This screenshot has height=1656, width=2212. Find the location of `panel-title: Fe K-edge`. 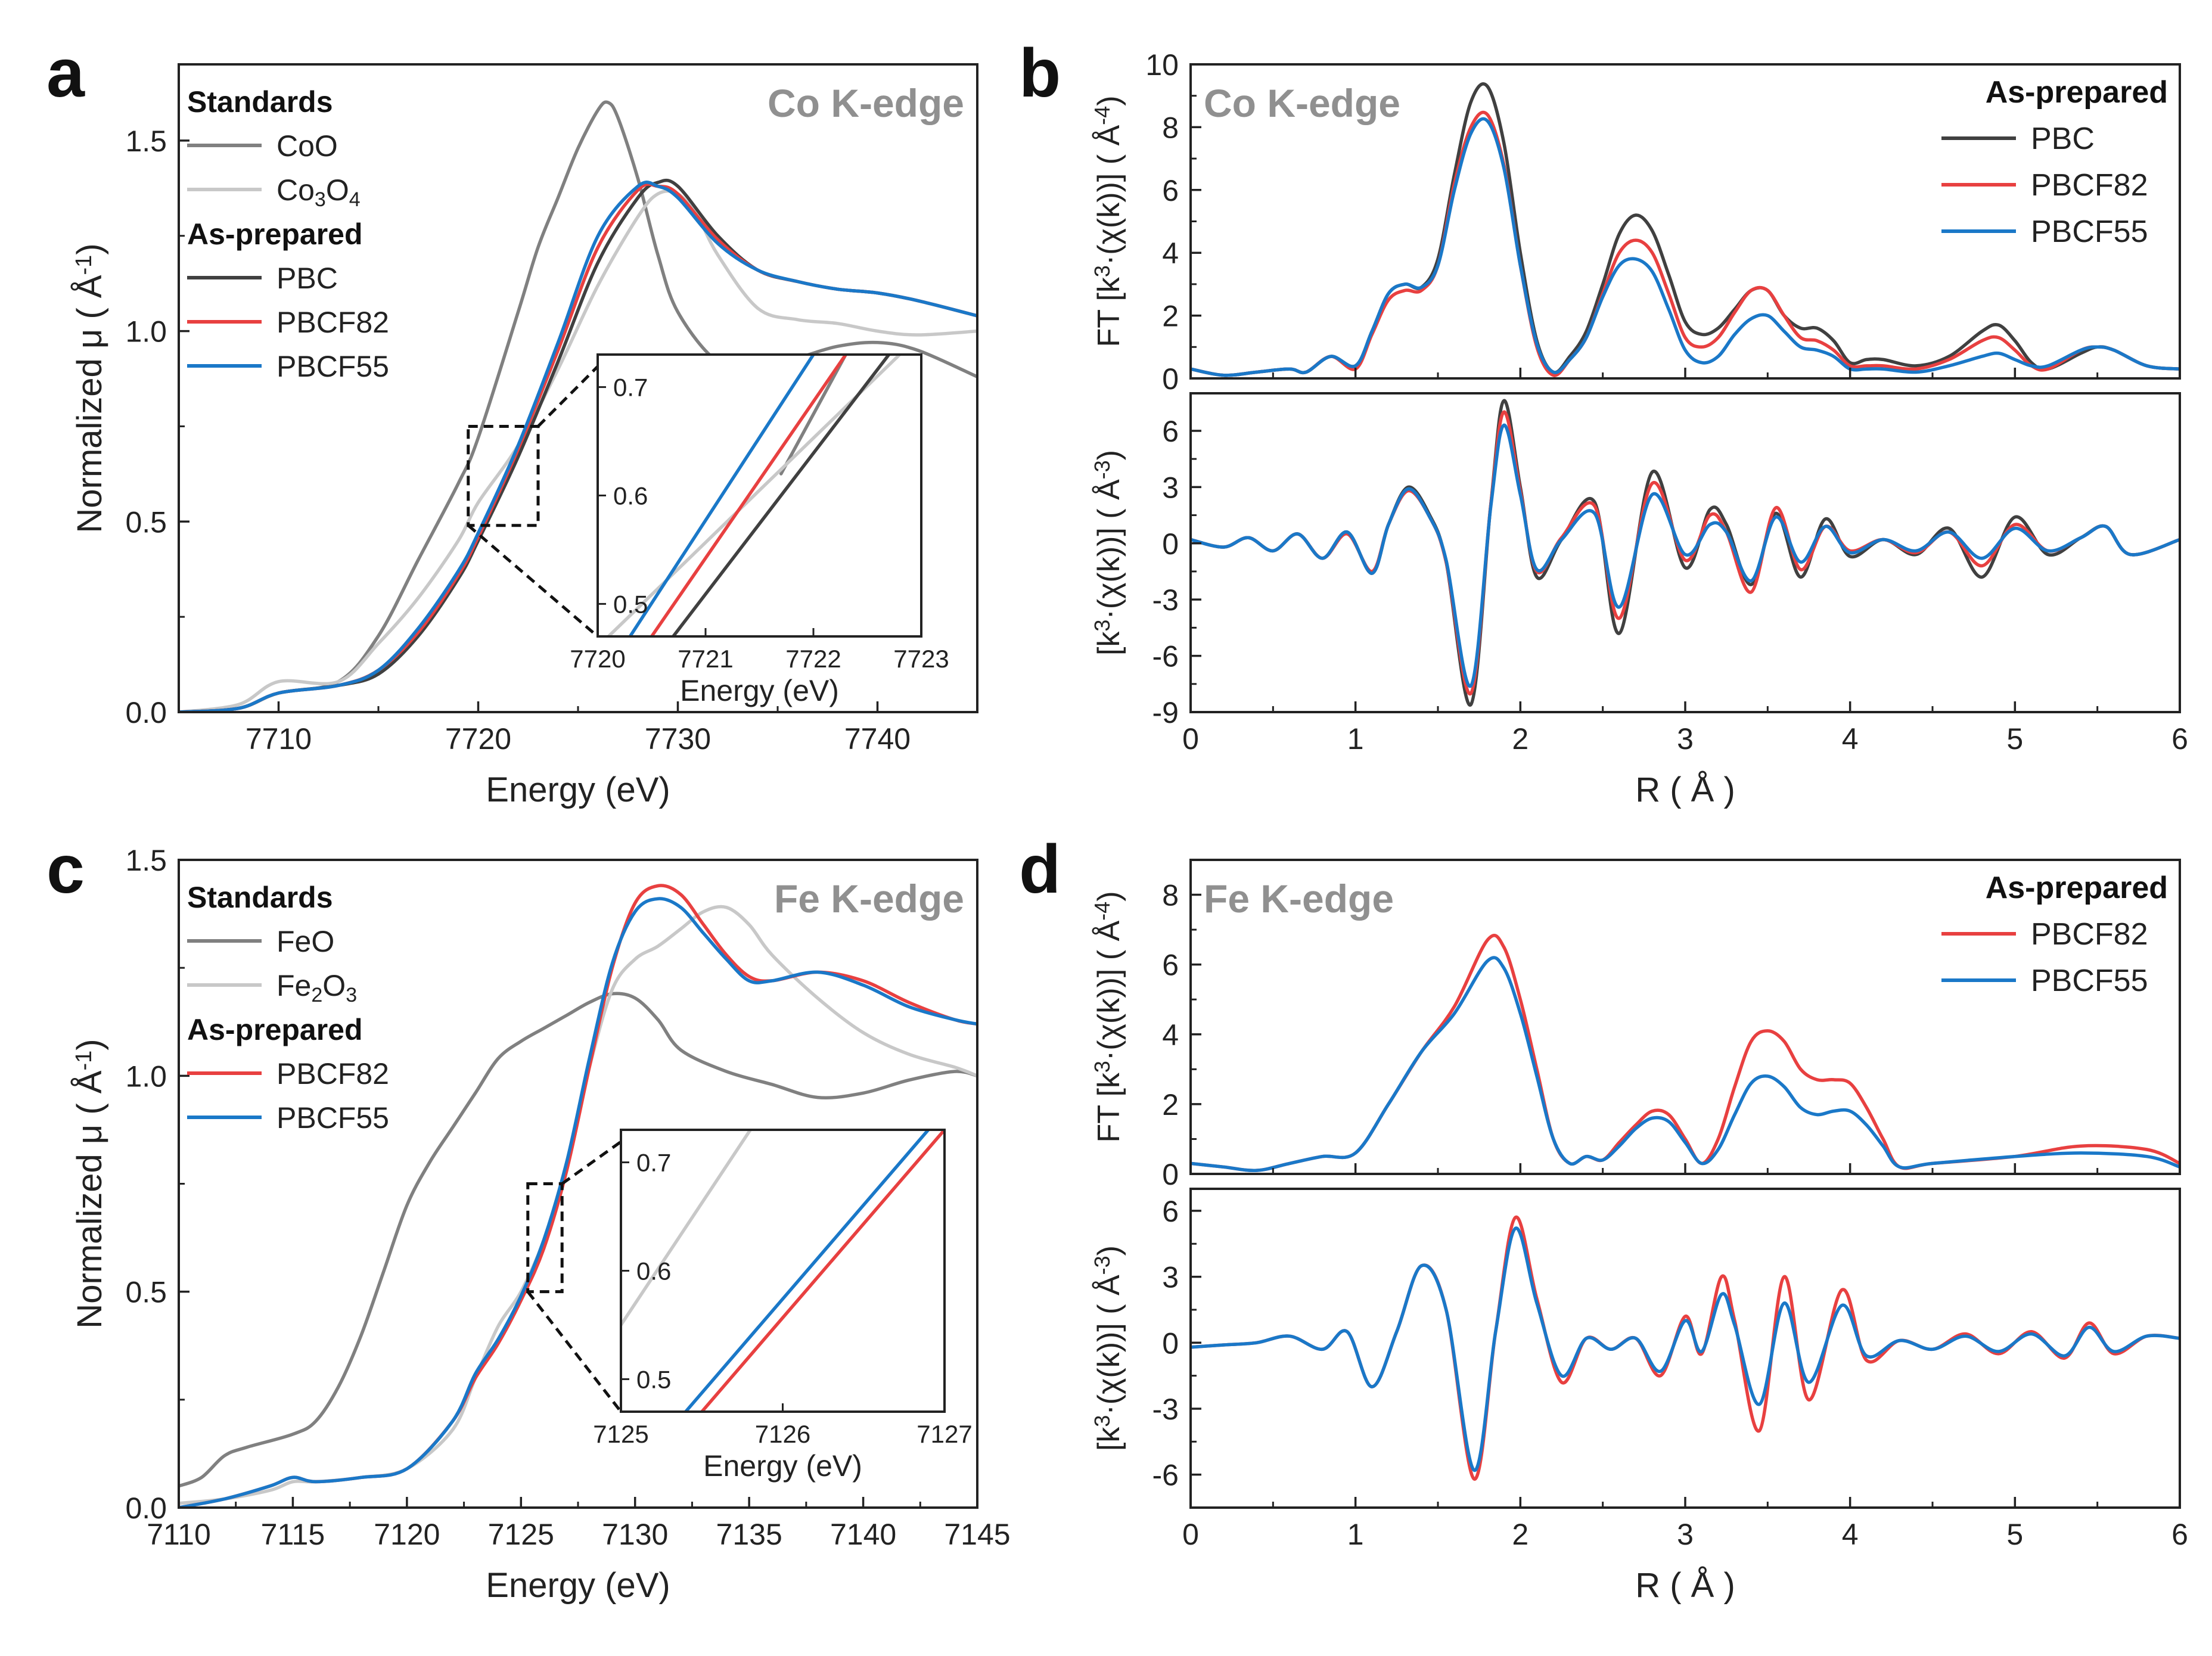

panel-title: Fe K-edge is located at coordinates (1299, 899).